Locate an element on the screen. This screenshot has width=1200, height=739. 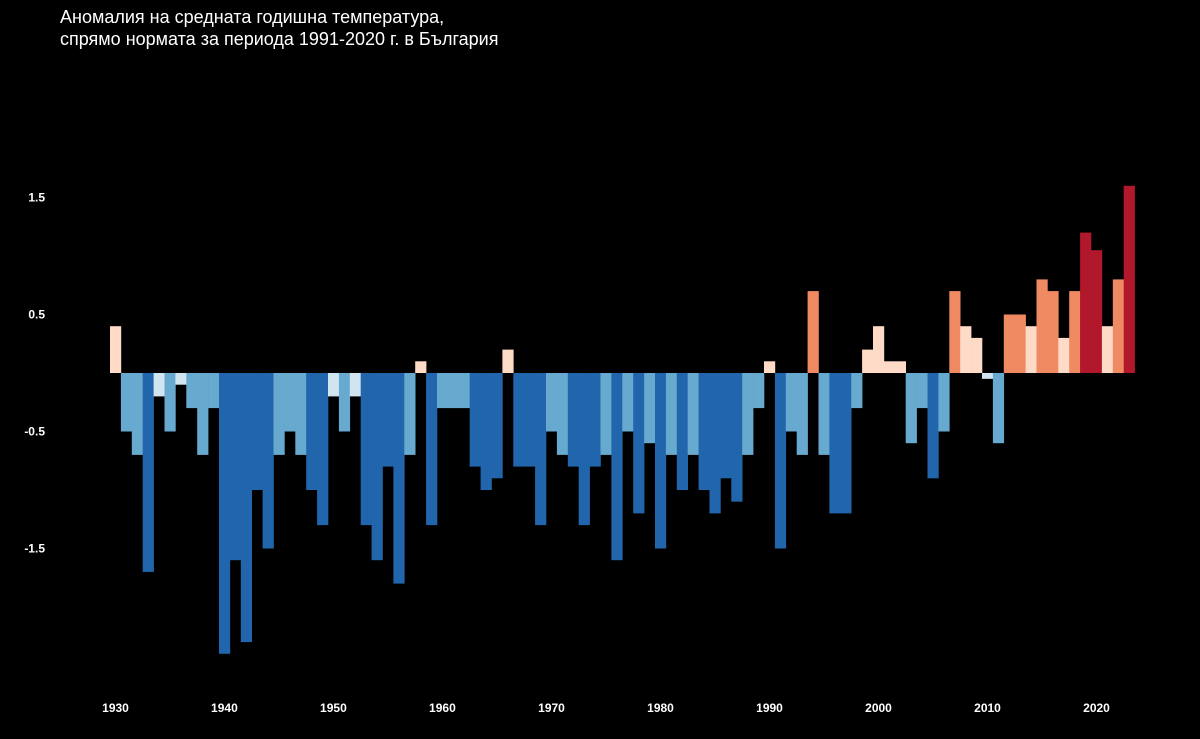
bar-1990 is located at coordinates (770, 367).